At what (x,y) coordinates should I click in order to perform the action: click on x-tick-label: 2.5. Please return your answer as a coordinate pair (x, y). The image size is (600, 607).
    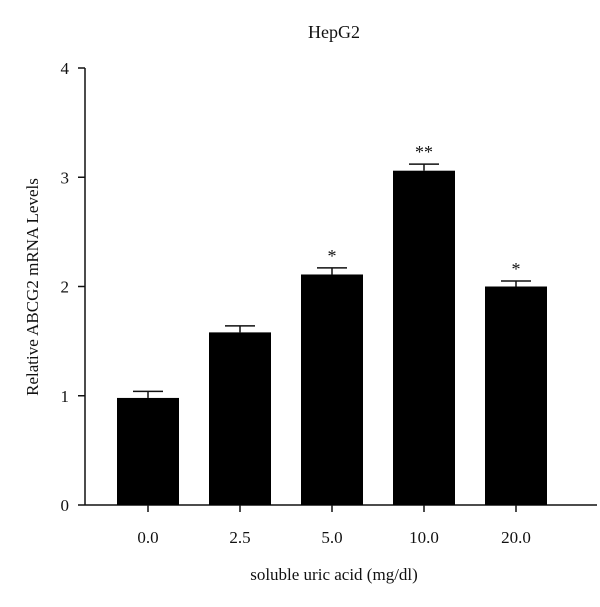
    Looking at the image, I should click on (239, 537).